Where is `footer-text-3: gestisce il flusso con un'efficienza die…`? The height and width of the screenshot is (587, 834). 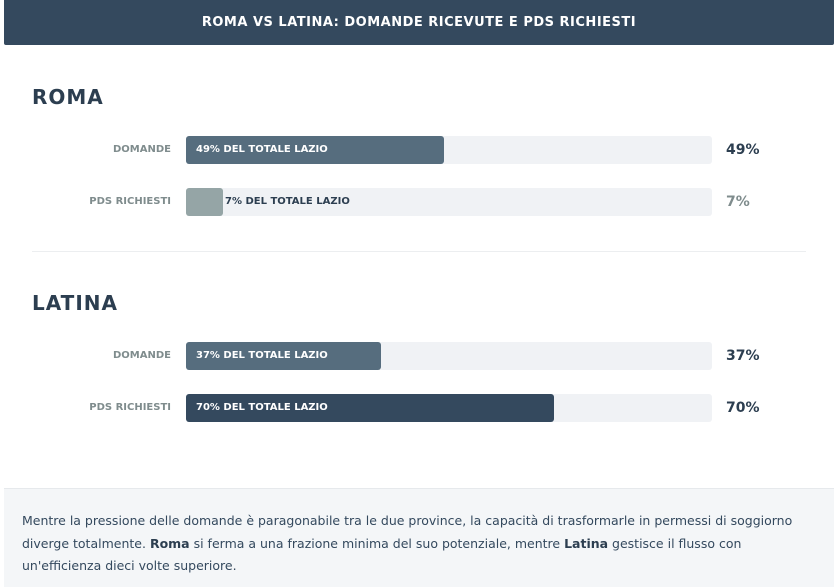
footer-text-3: gestisce il flusso con un'efficienza die… is located at coordinates (382, 554).